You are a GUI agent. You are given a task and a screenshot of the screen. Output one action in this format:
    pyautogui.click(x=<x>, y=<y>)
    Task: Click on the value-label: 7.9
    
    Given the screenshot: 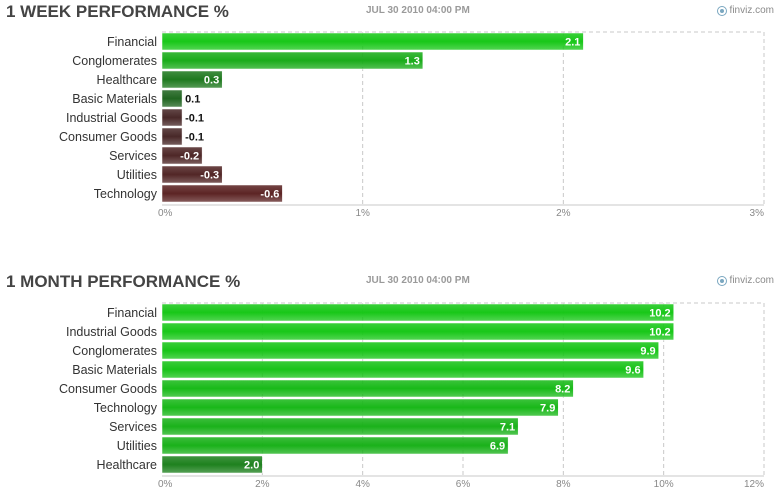 What is the action you would take?
    pyautogui.click(x=547, y=409)
    